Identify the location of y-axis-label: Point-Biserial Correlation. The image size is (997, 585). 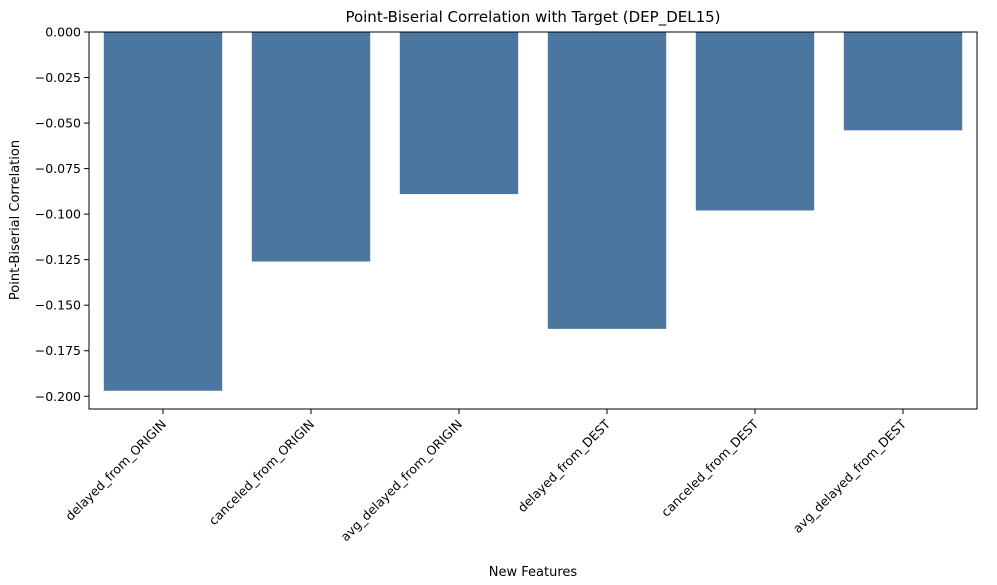
(15, 220).